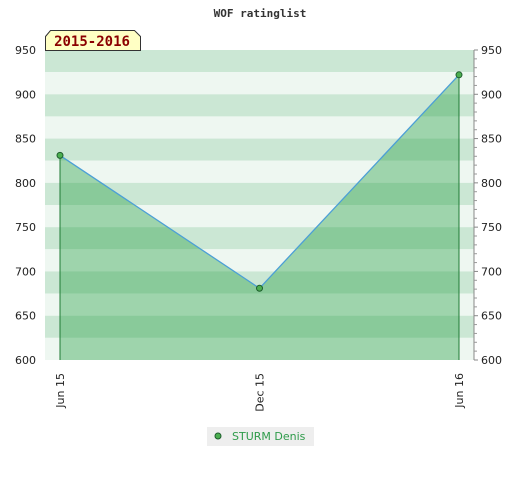 This screenshot has height=480, width=520. Describe the element at coordinates (25, 227) in the screenshot. I see `y-tick-label-left: 750` at that location.